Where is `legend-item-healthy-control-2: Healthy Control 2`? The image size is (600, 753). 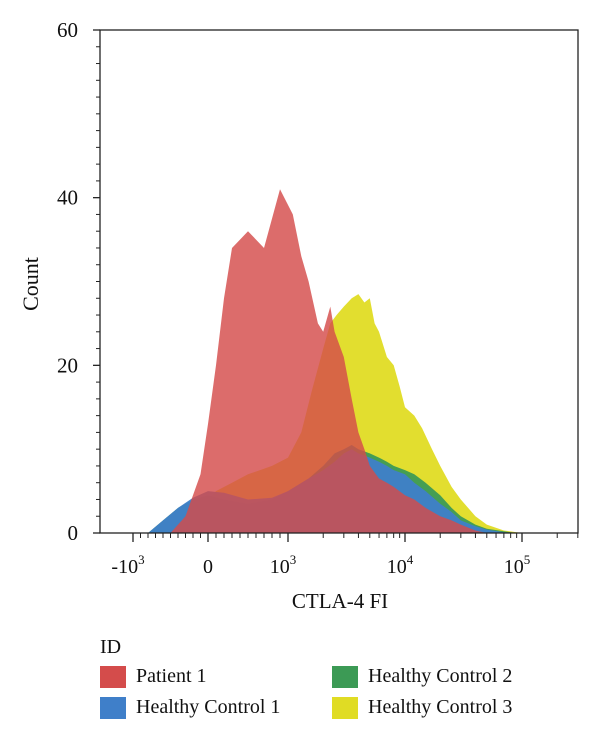
legend-item-healthy-control-2: Healthy Control 2 is located at coordinates (452, 676).